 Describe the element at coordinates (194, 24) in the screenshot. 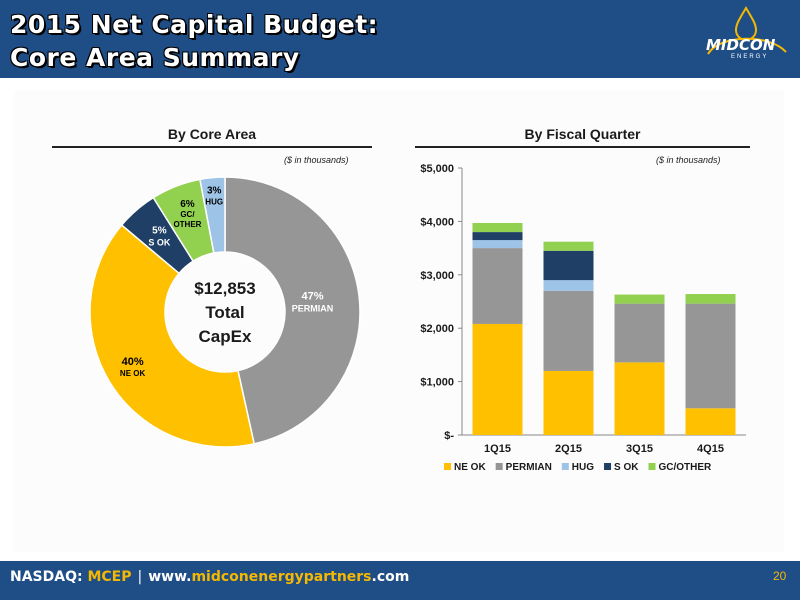

I see `slide-title-line1: 2015 Net Capital Budget:` at that location.